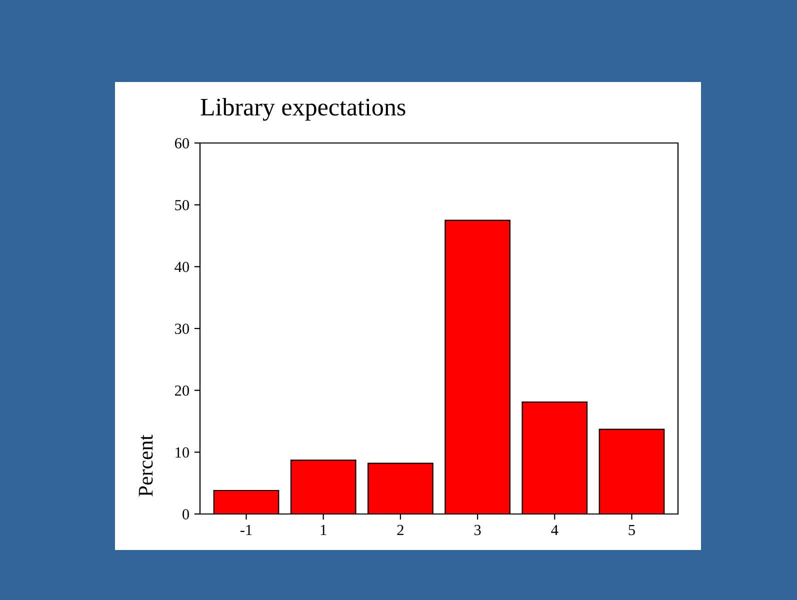 This screenshot has width=797, height=600. Describe the element at coordinates (181, 143) in the screenshot. I see `y-tick-label: 60` at that location.